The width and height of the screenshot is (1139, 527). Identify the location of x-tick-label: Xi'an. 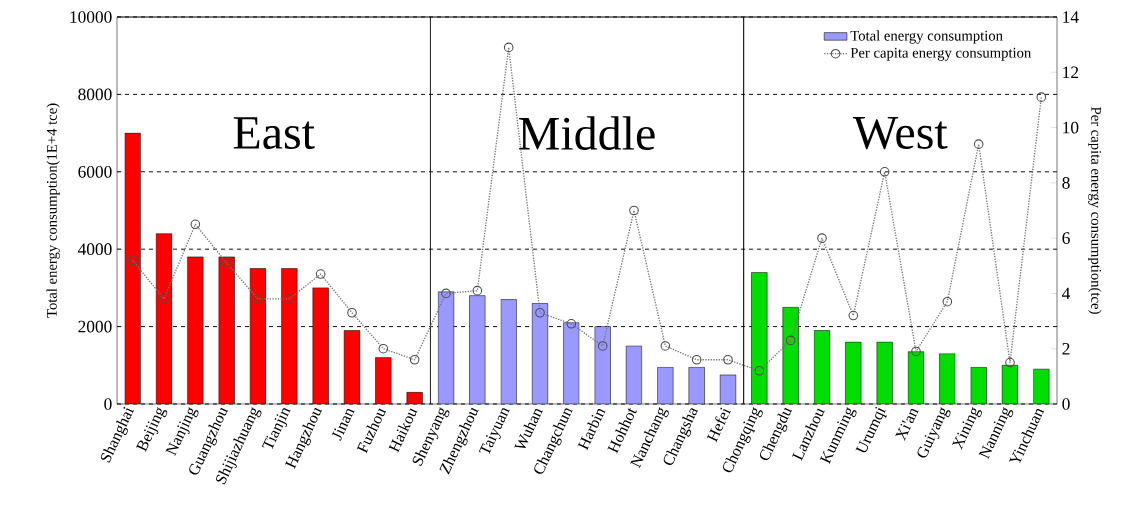
(907, 424).